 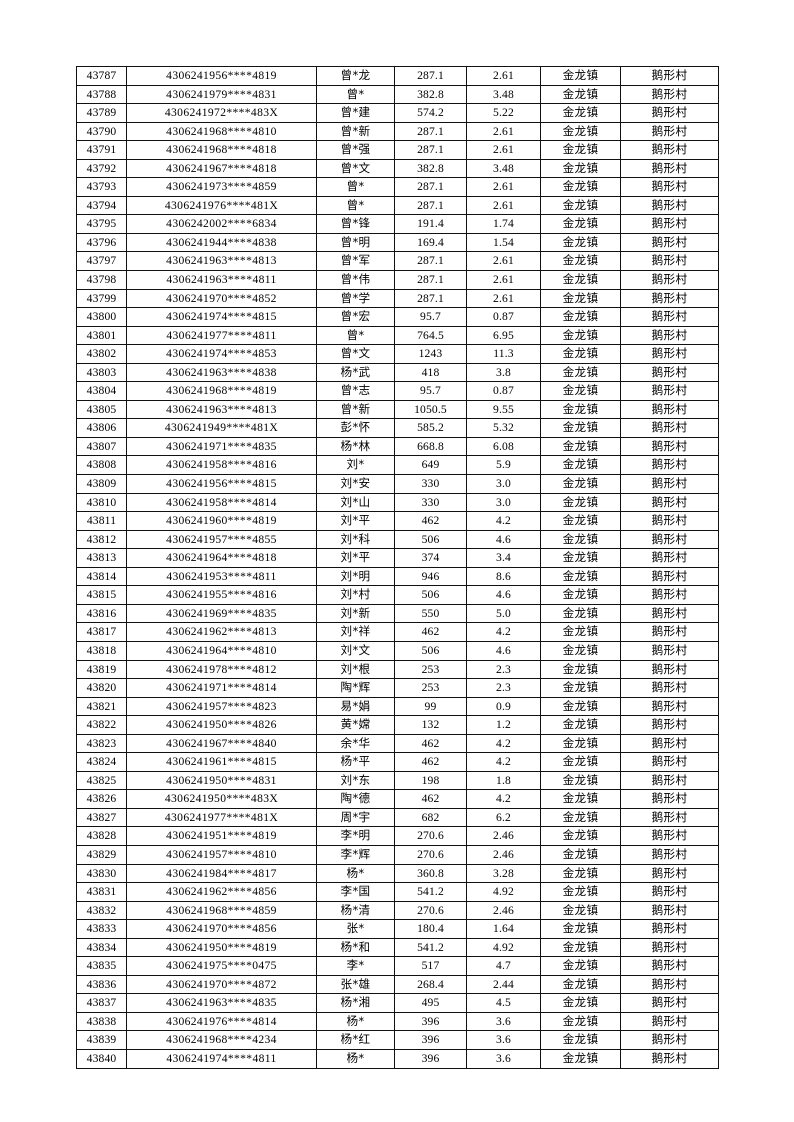 I want to click on table-row: 43809 4306241956****4815 刘*安 330 3.0 金龙镇 鹅形村, so click(x=397, y=484).